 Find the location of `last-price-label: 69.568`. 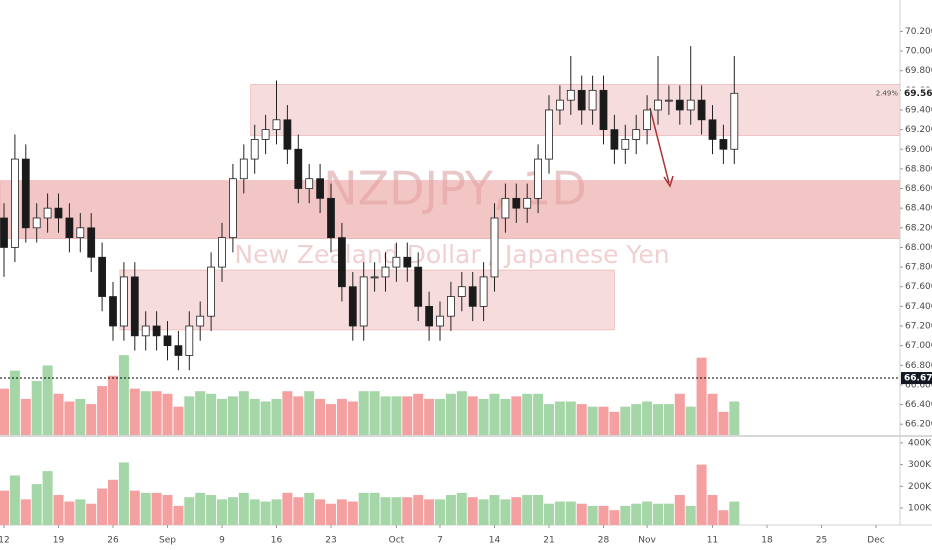

last-price-label: 69.568 is located at coordinates (918, 94).